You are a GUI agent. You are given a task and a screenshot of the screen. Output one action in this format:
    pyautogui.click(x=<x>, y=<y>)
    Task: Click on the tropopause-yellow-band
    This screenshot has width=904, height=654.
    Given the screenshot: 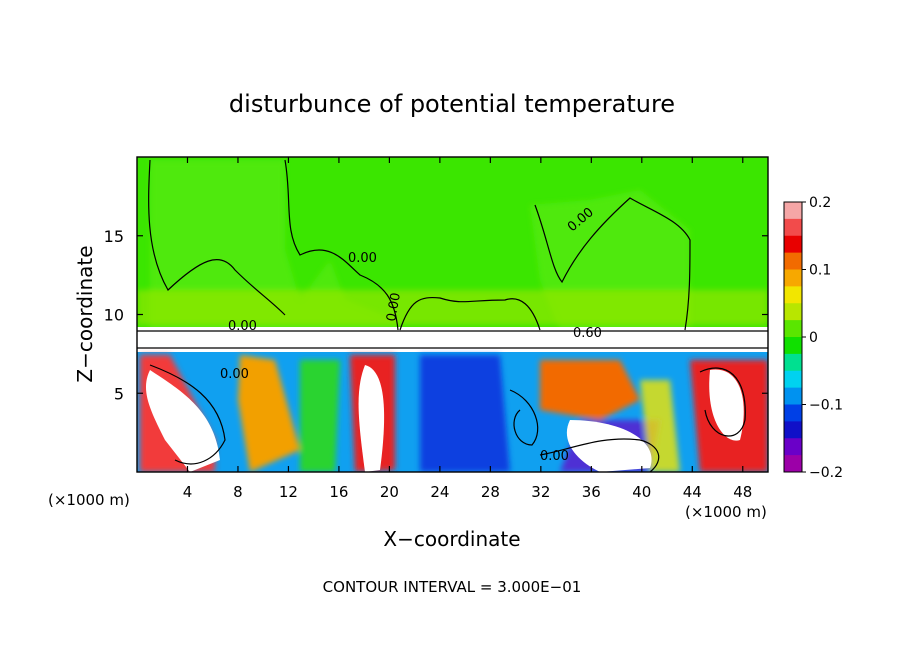 What is the action you would take?
    pyautogui.click(x=452, y=307)
    